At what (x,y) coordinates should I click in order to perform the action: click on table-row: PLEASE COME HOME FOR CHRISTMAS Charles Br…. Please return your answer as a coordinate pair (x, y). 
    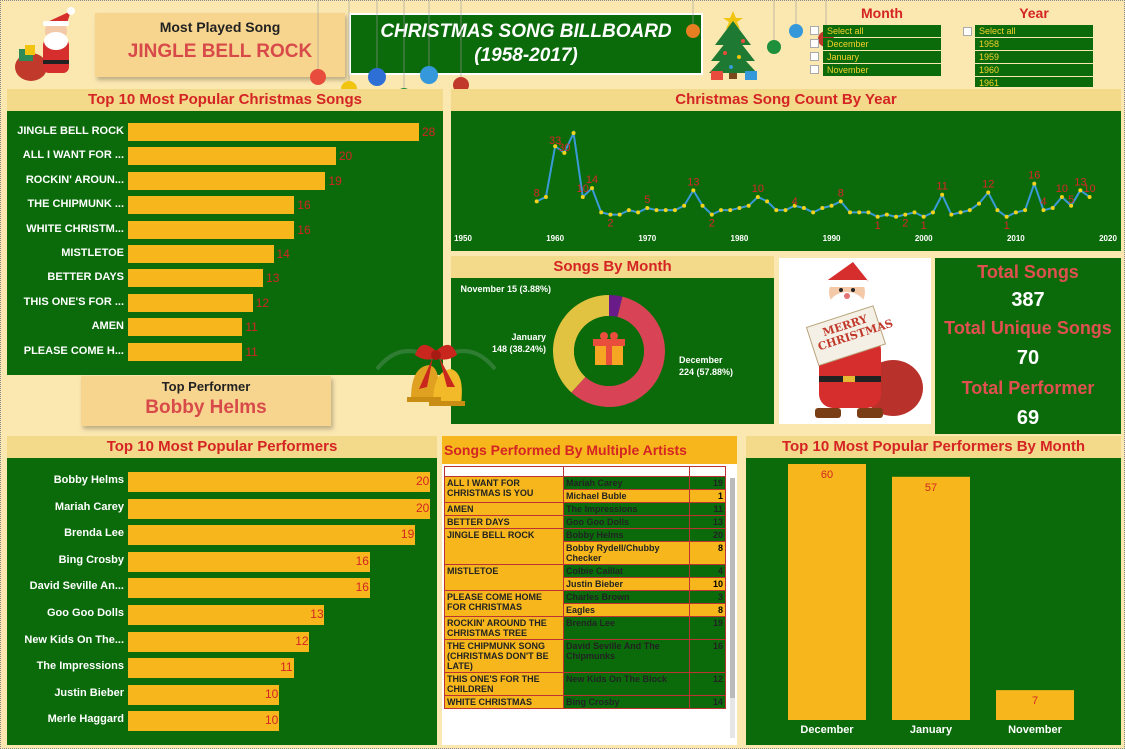
    Looking at the image, I should click on (585, 603).